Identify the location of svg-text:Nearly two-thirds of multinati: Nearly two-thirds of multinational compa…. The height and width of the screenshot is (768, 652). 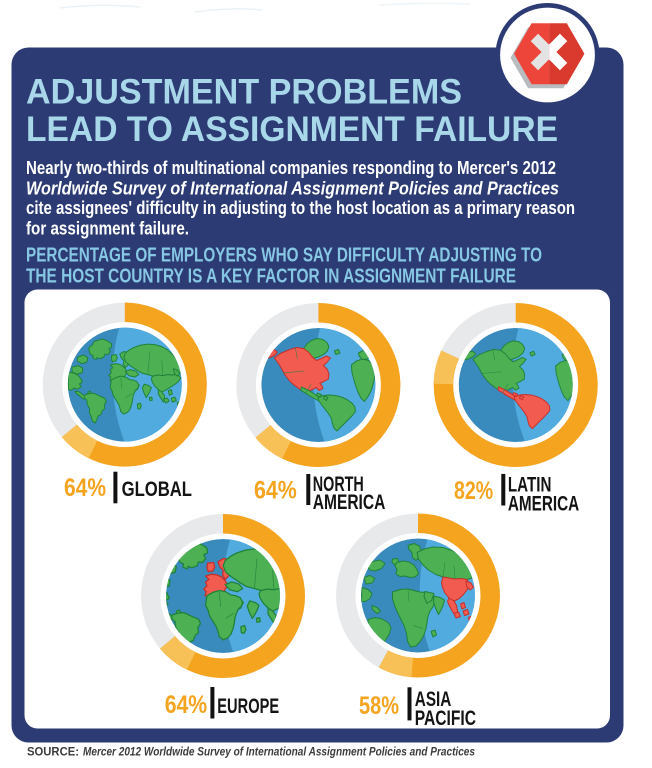
(291, 167).